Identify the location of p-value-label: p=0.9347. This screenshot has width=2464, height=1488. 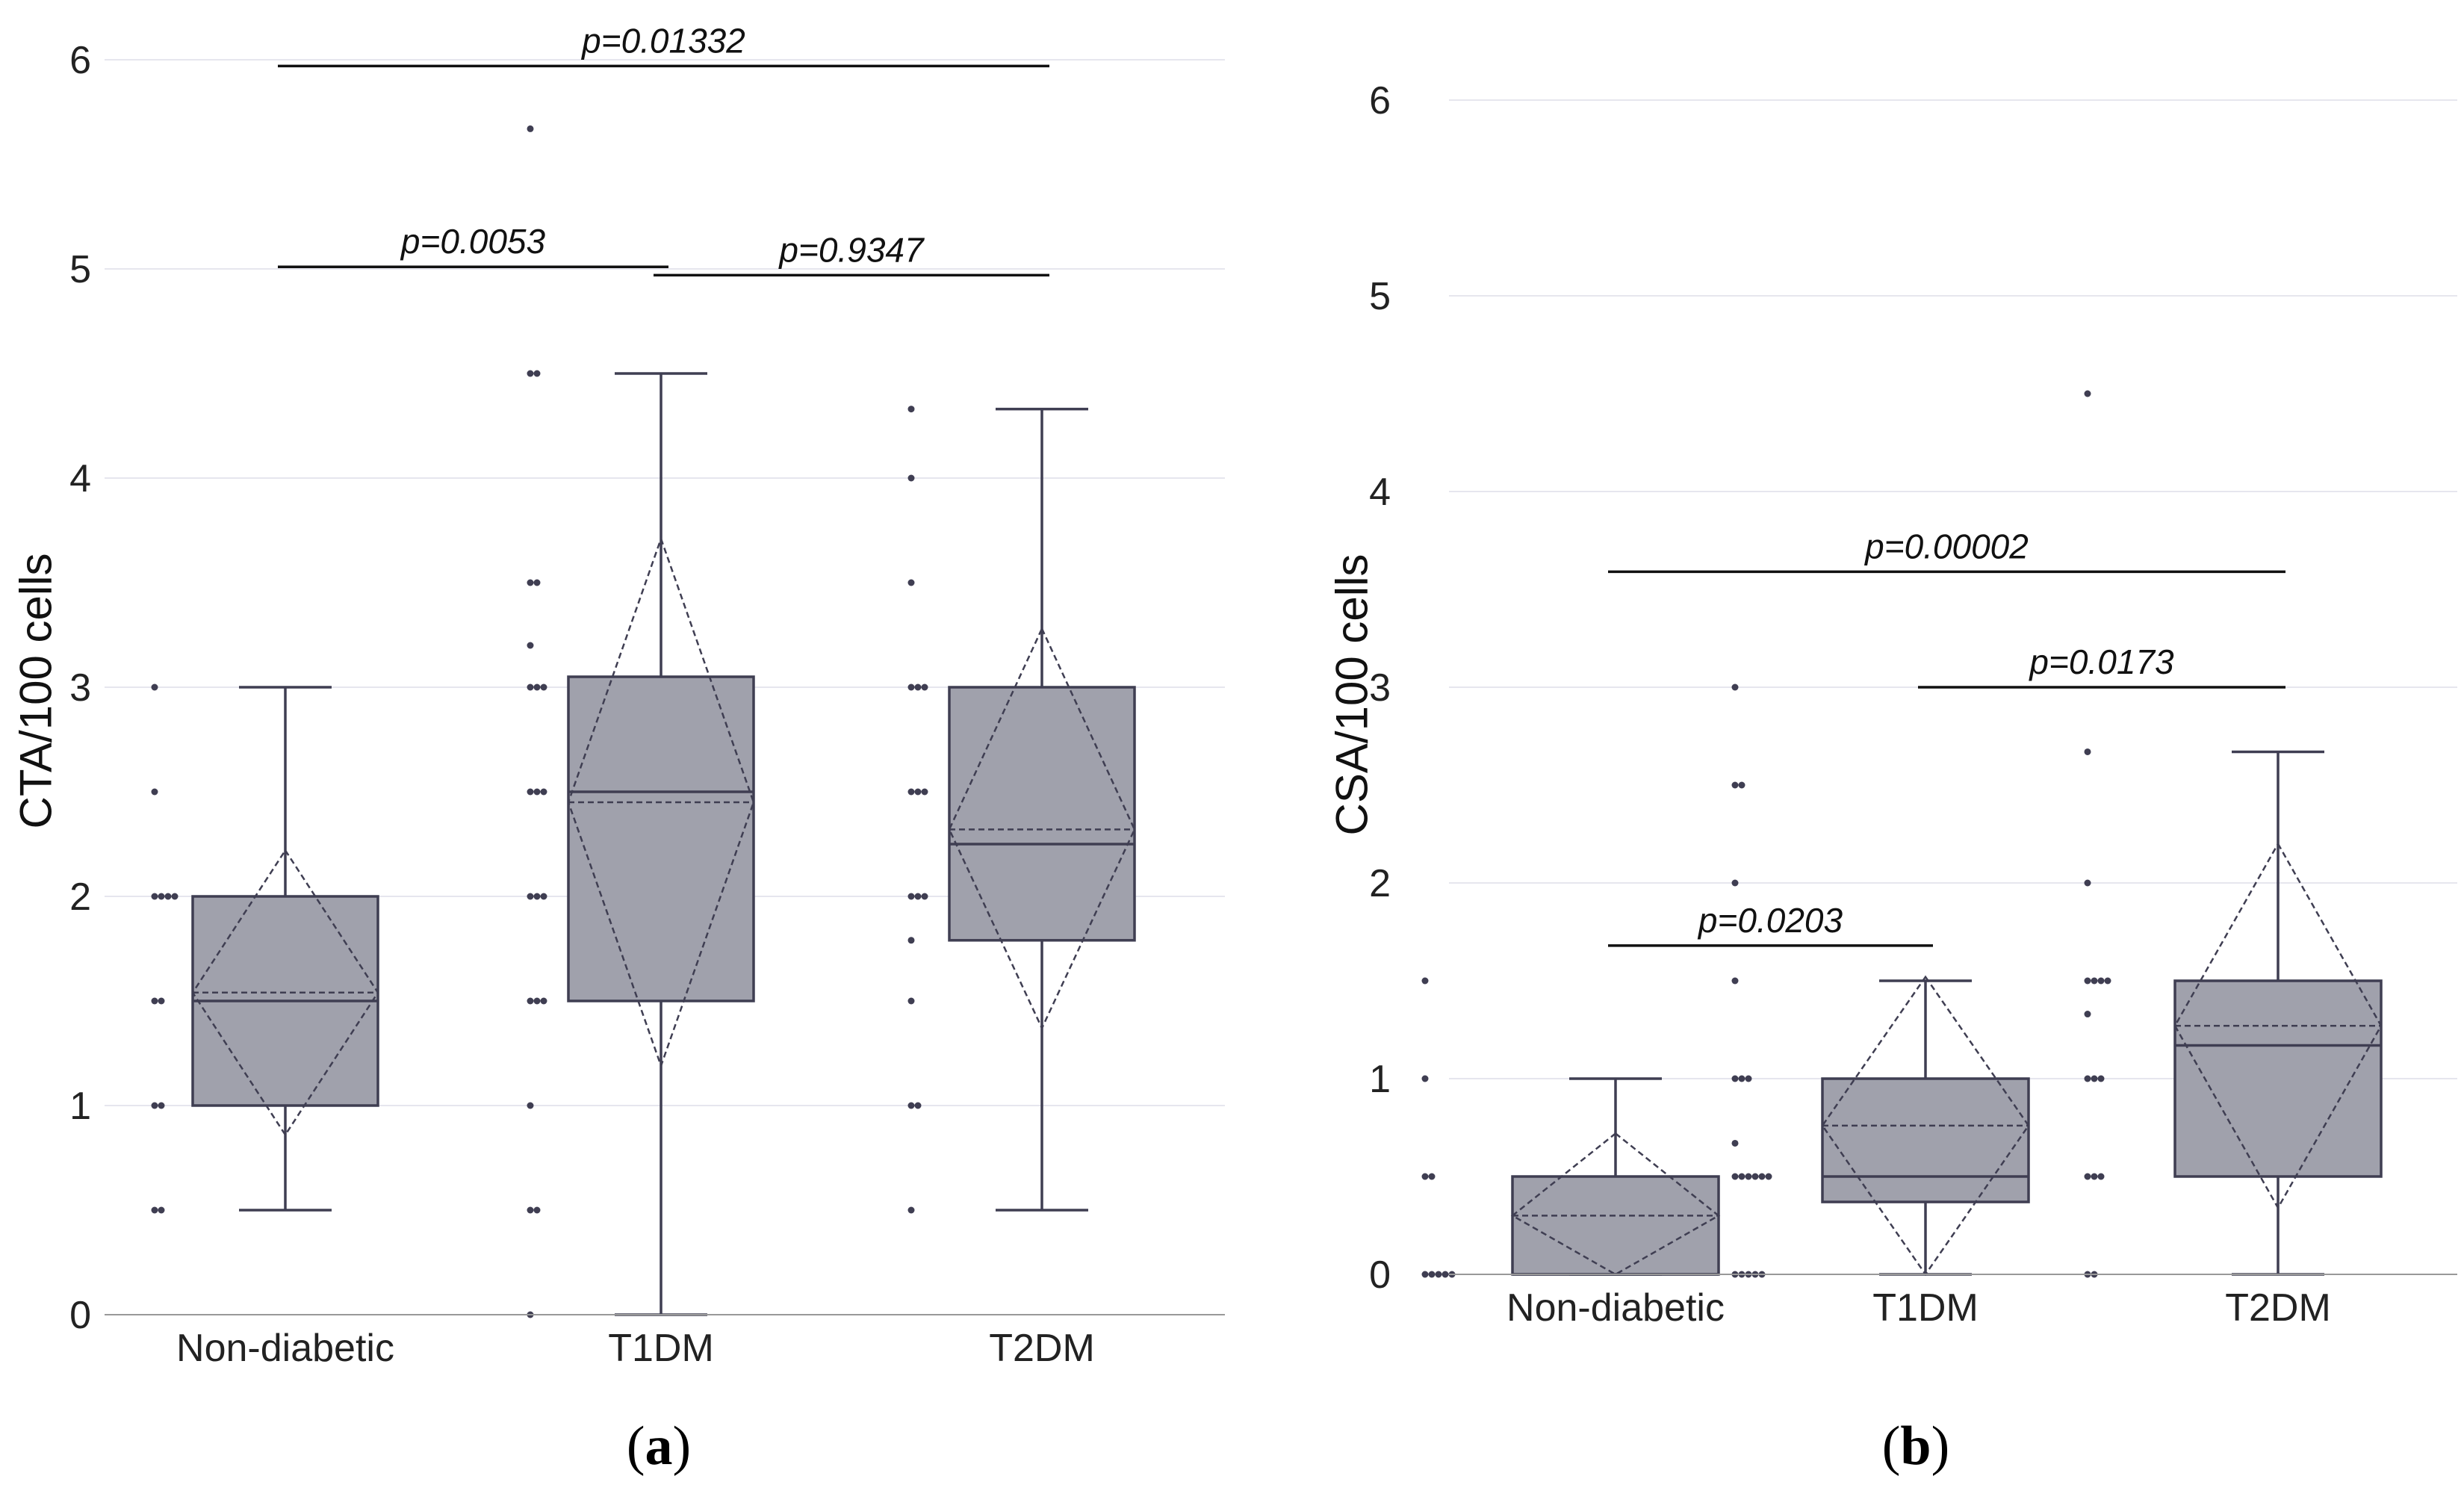
(851, 249).